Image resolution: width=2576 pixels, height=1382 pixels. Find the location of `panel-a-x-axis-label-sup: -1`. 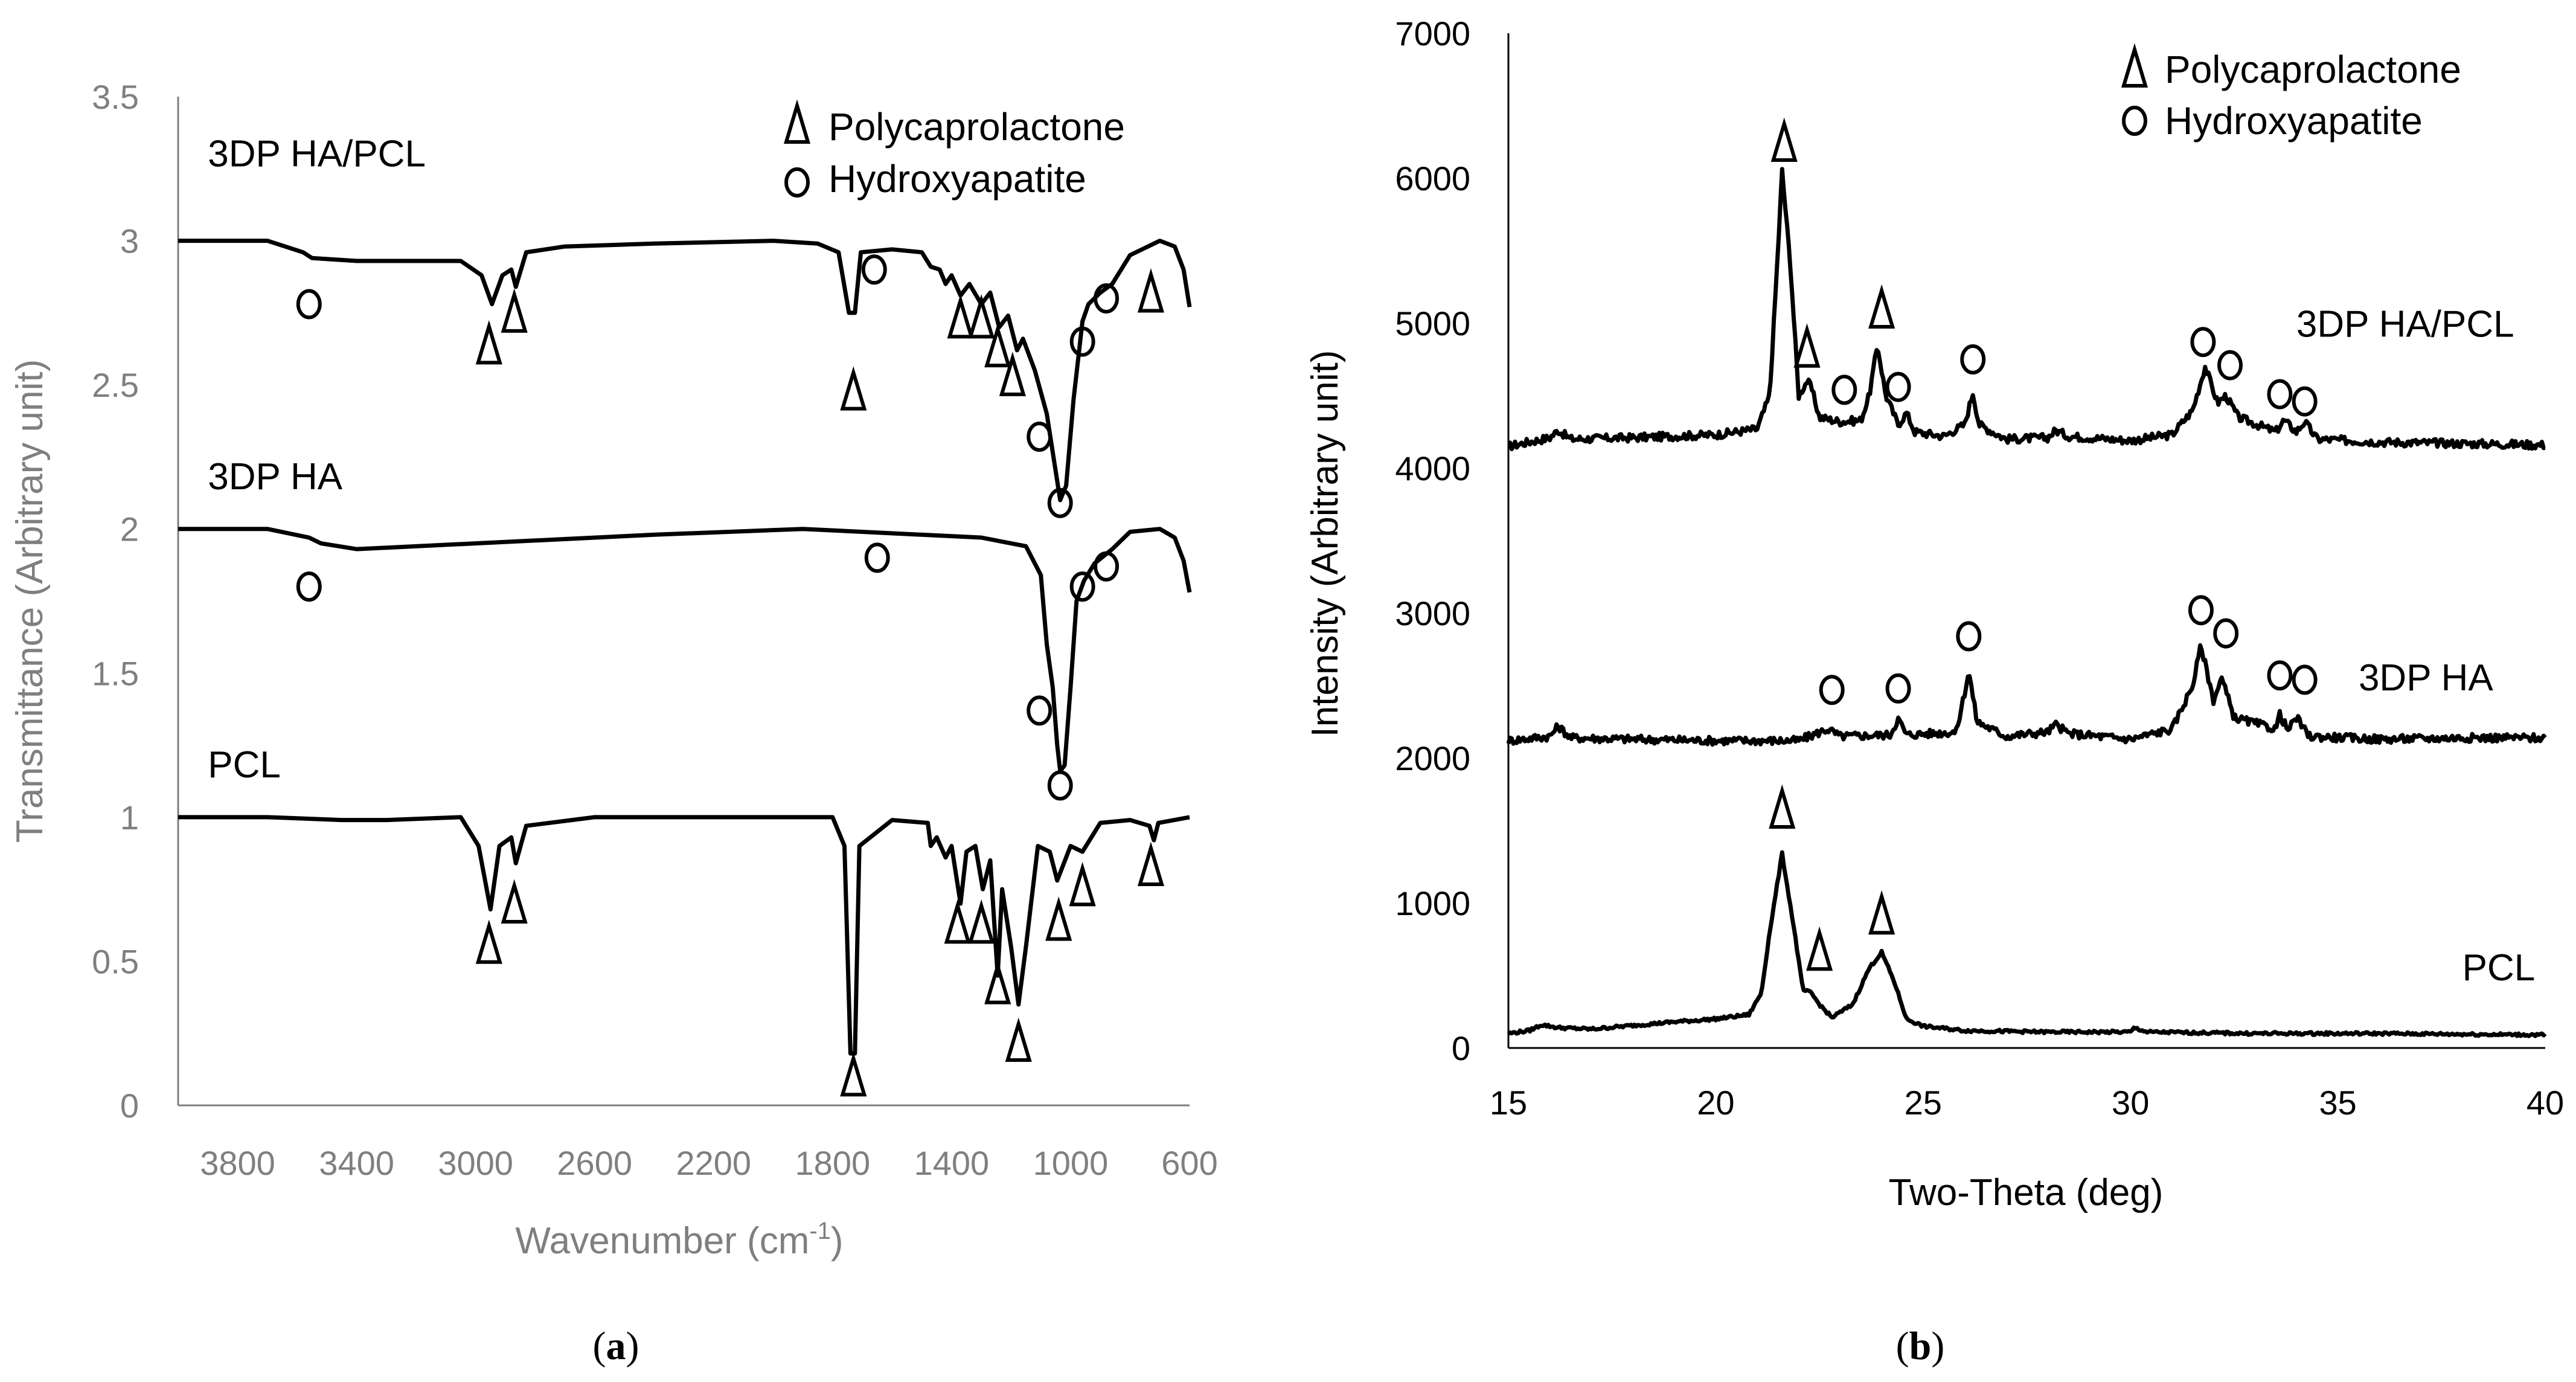

panel-a-x-axis-label-sup: -1 is located at coordinates (820, 1231).